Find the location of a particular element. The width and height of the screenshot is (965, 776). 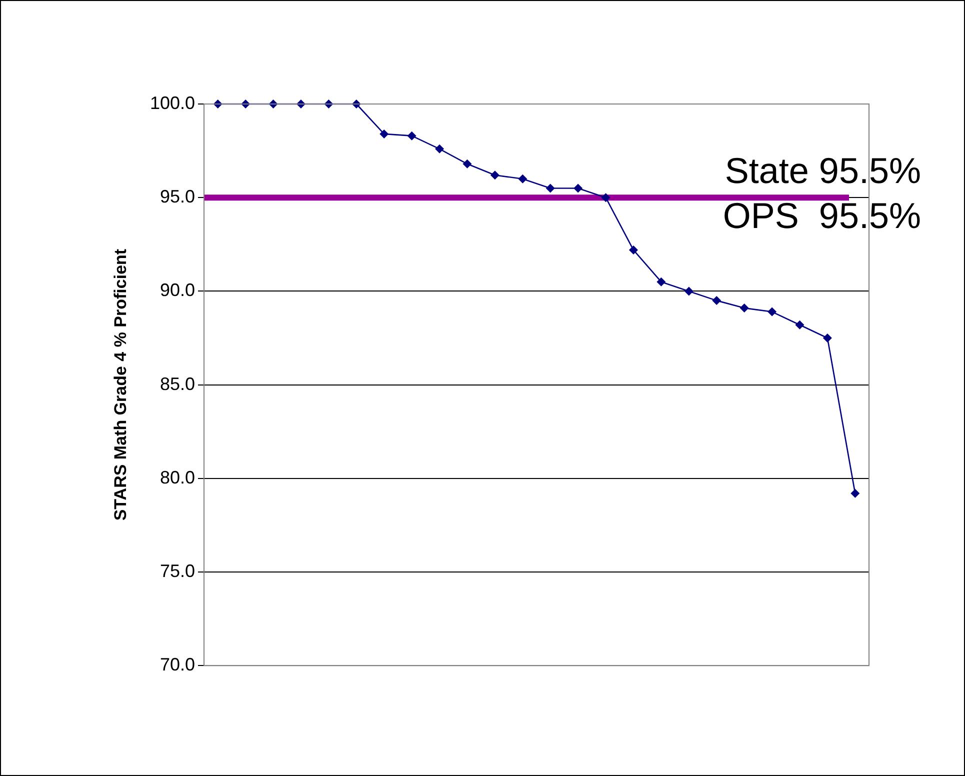

y-tick-label: 85.0 is located at coordinates (177, 384).